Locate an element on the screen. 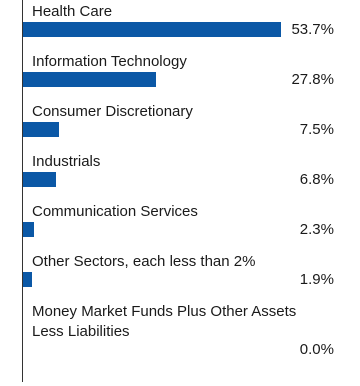  bar-row: Industrials 6.8% is located at coordinates (180, 177).